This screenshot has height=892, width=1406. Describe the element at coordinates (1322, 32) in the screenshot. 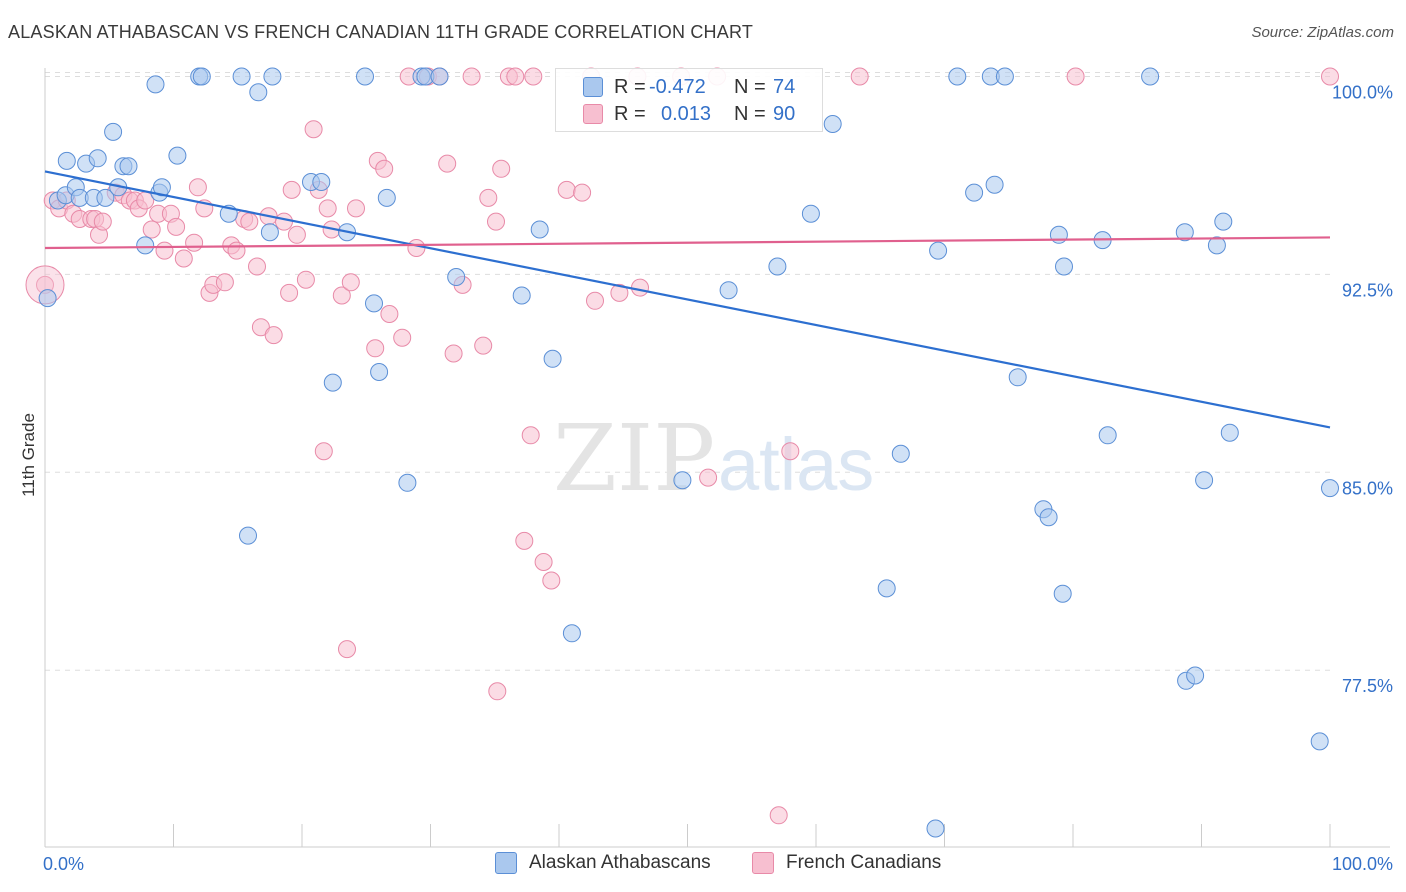

I see `source-credit: Source: ZipAtlas.com` at that location.